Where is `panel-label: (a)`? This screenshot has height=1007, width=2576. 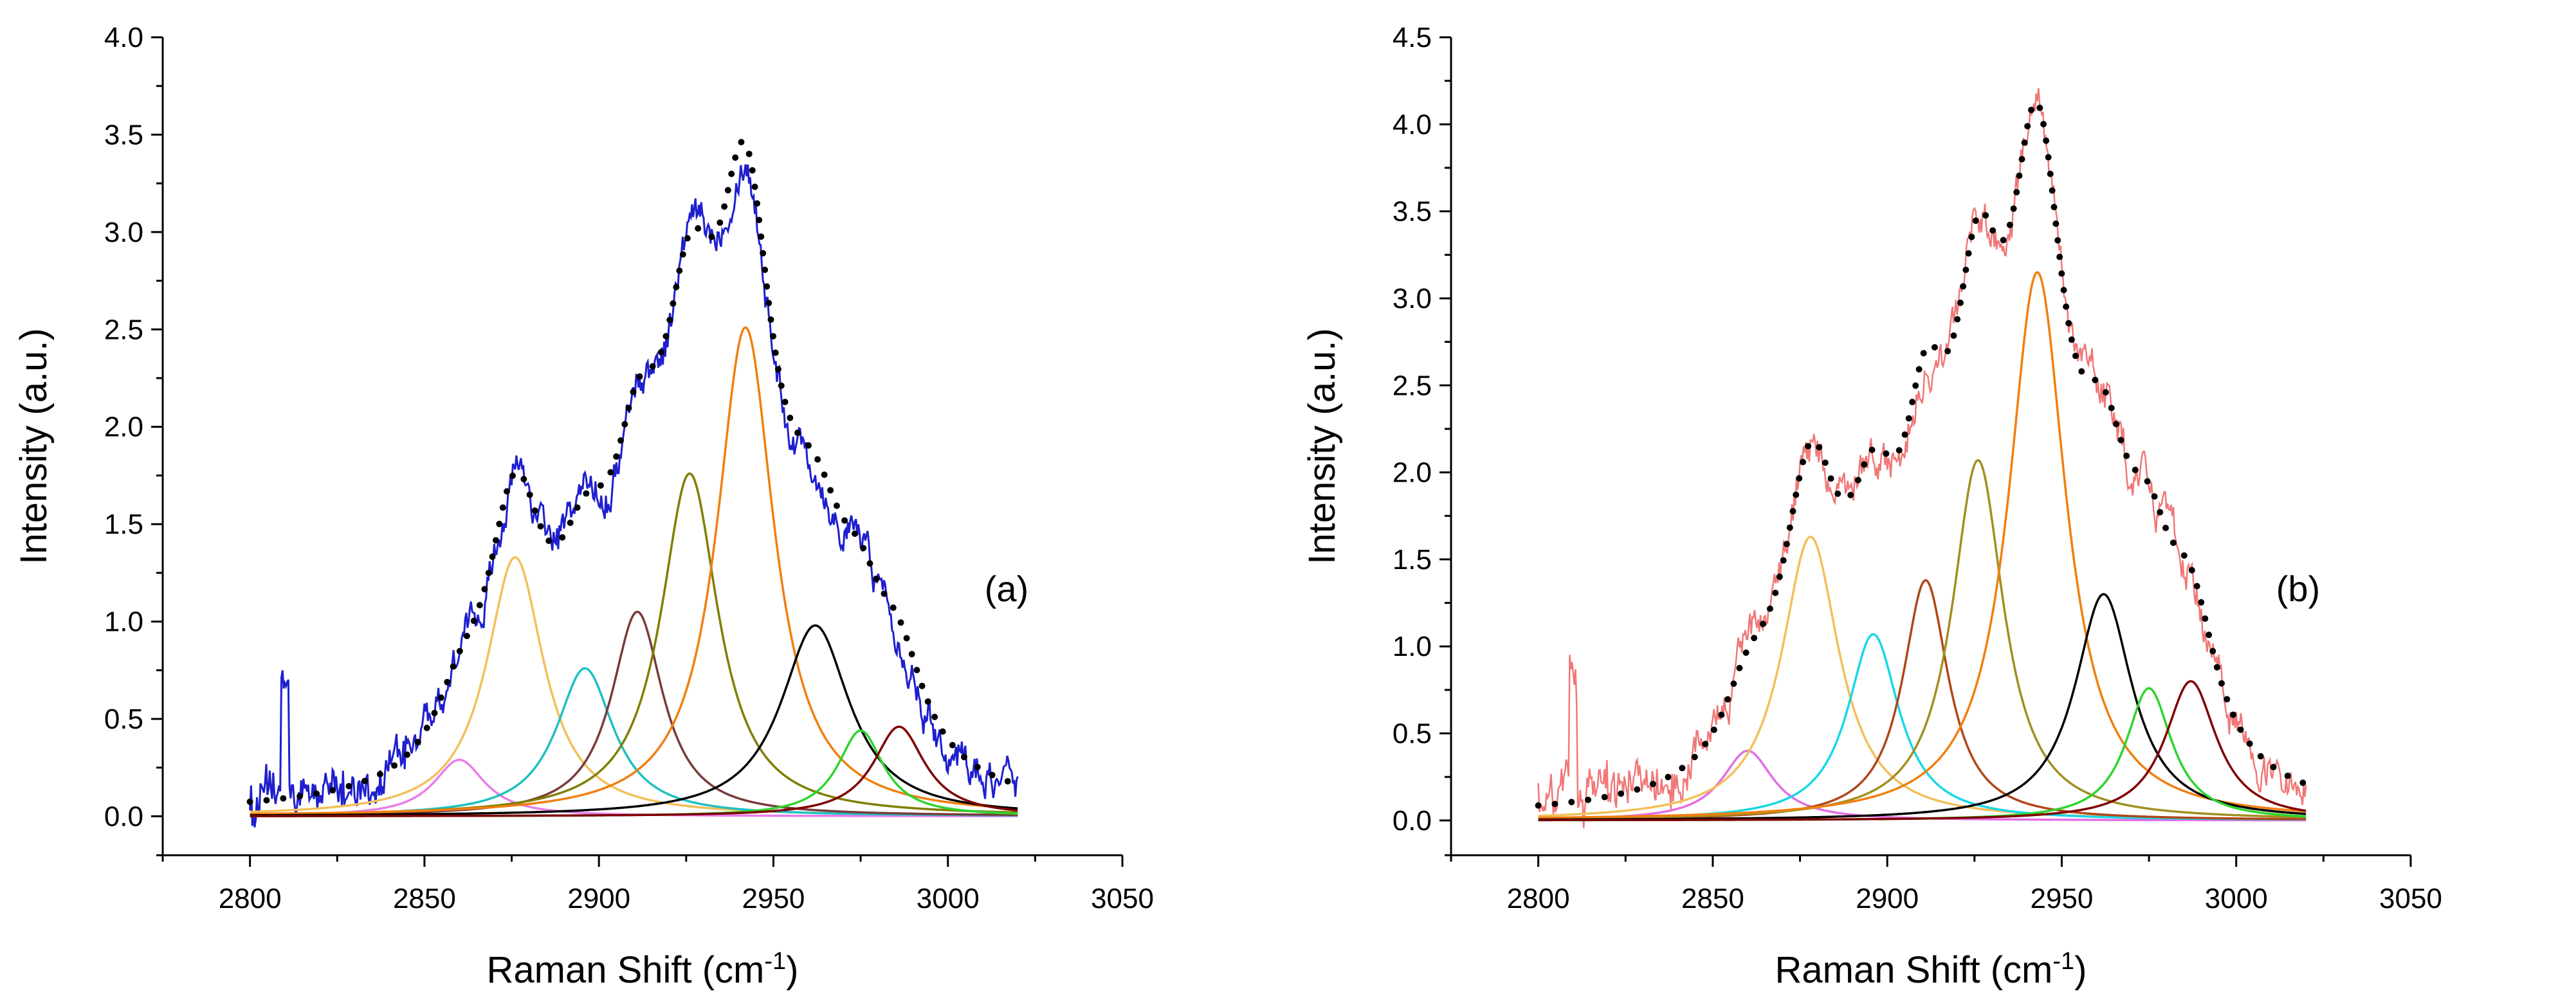
panel-label: (a) is located at coordinates (1007, 588).